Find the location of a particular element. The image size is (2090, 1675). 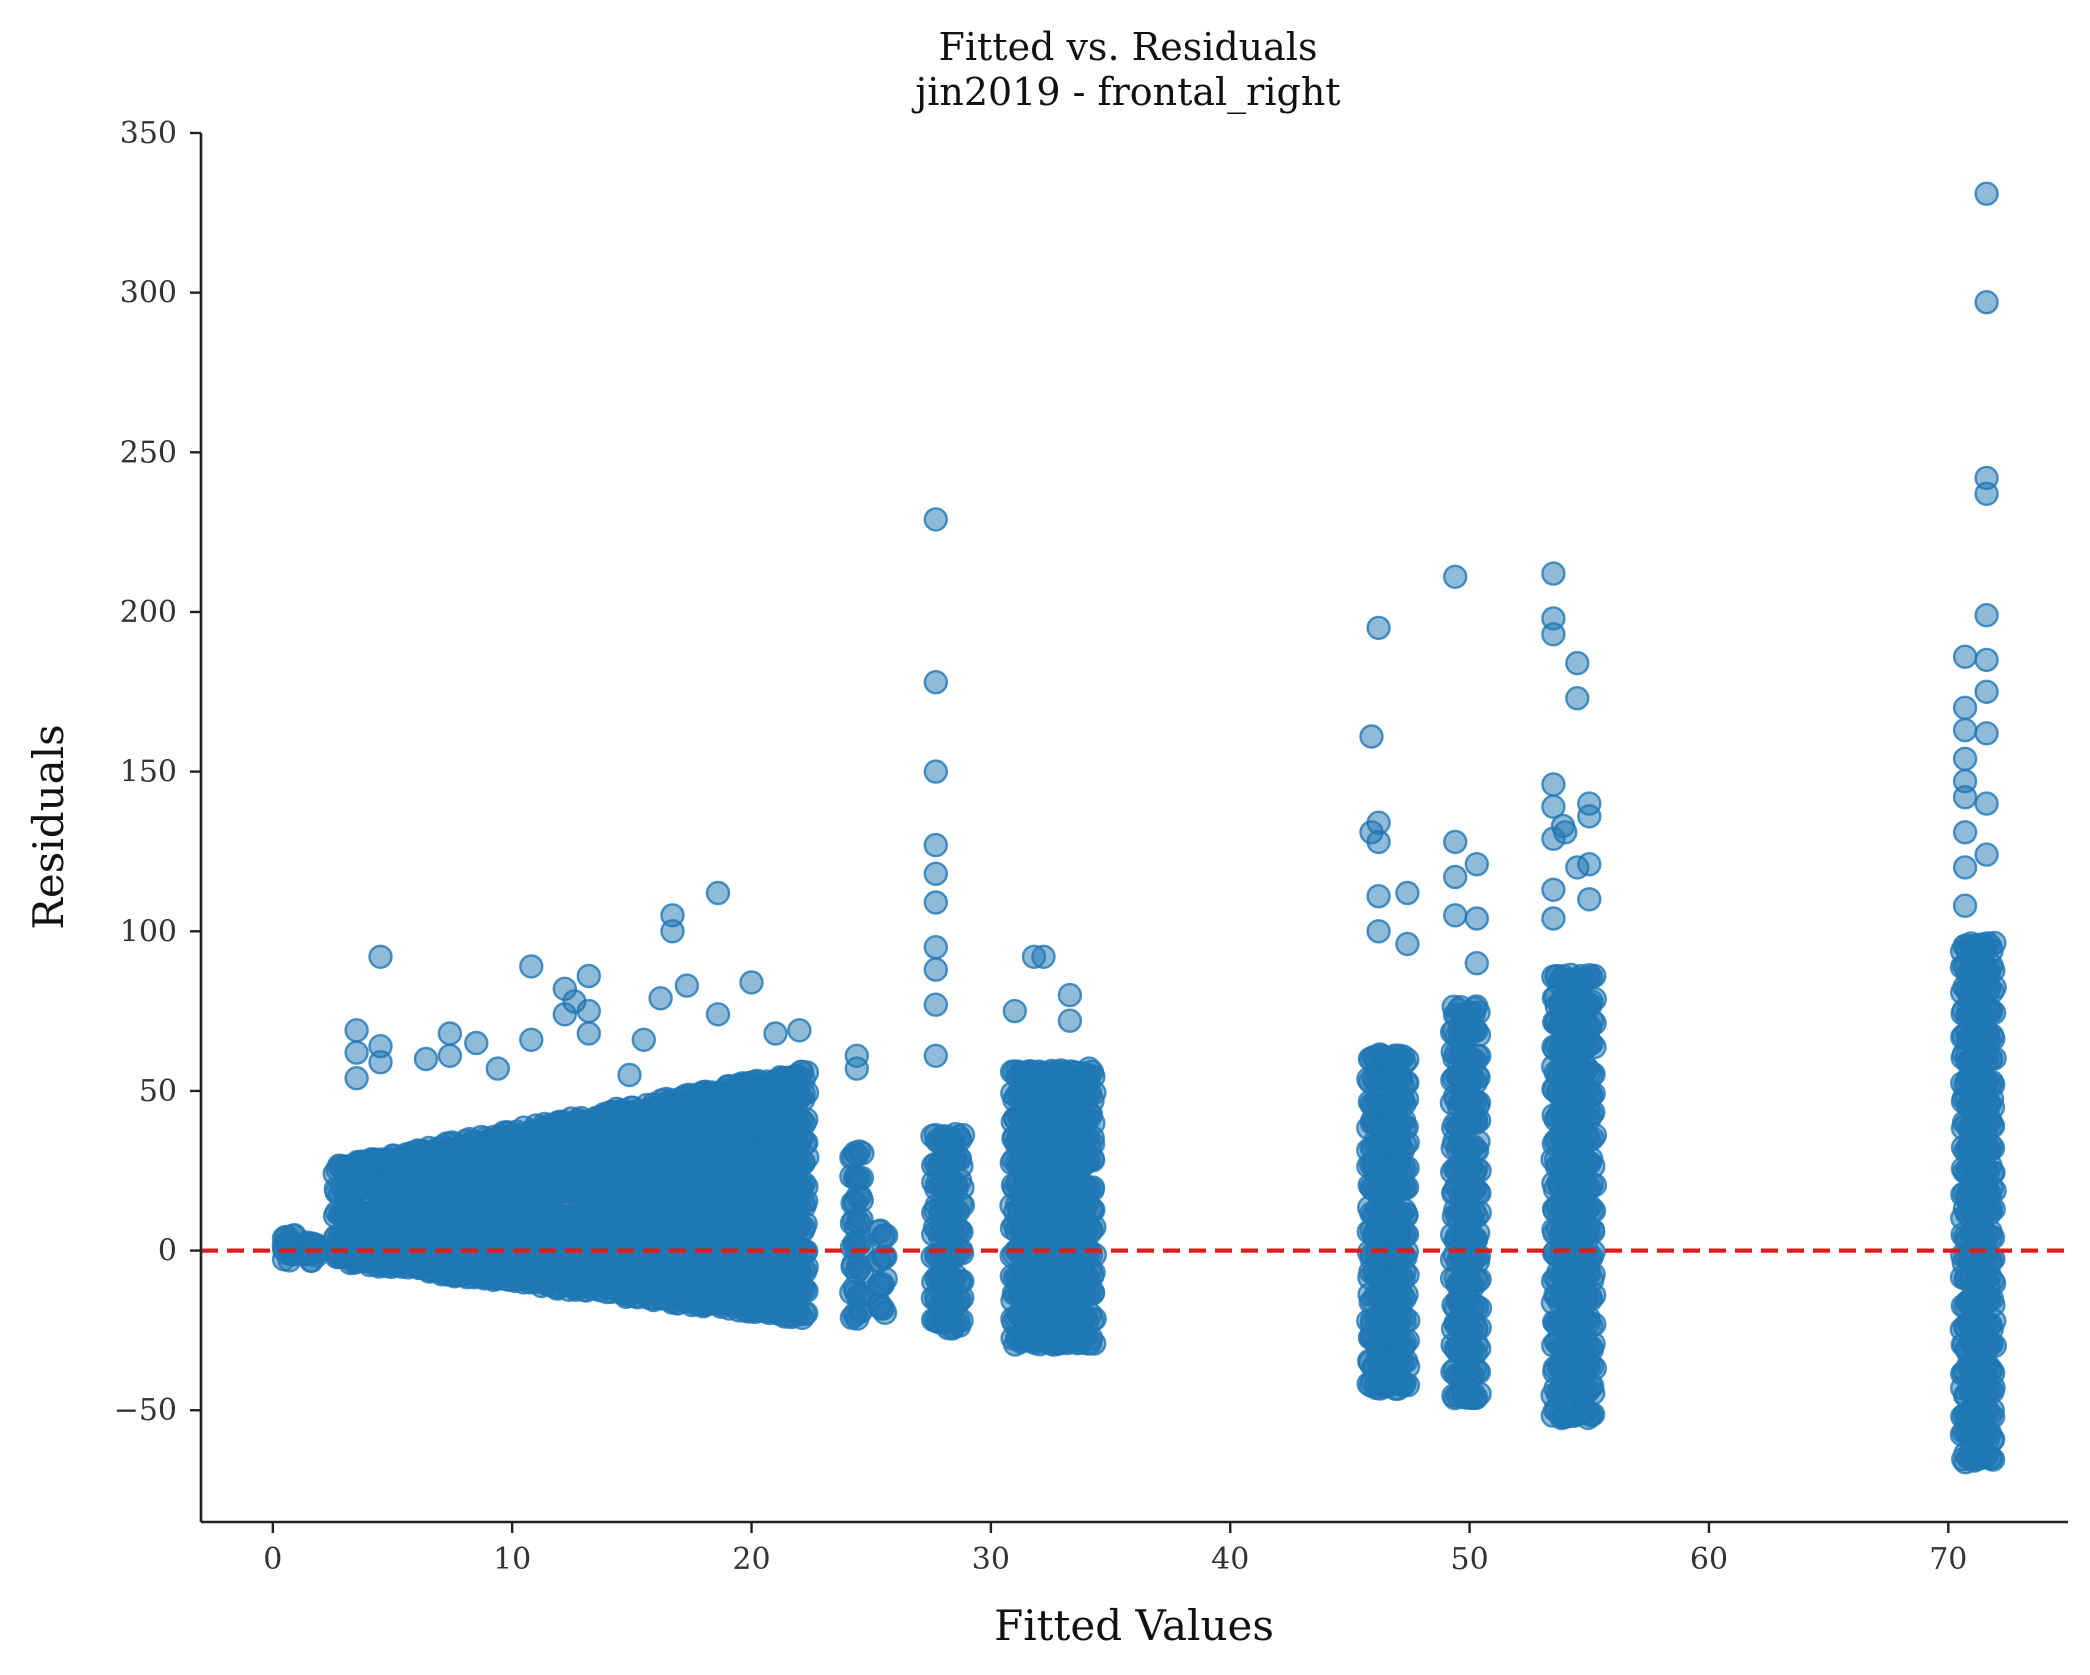

x-tick-label: 50 is located at coordinates (1470, 1559).